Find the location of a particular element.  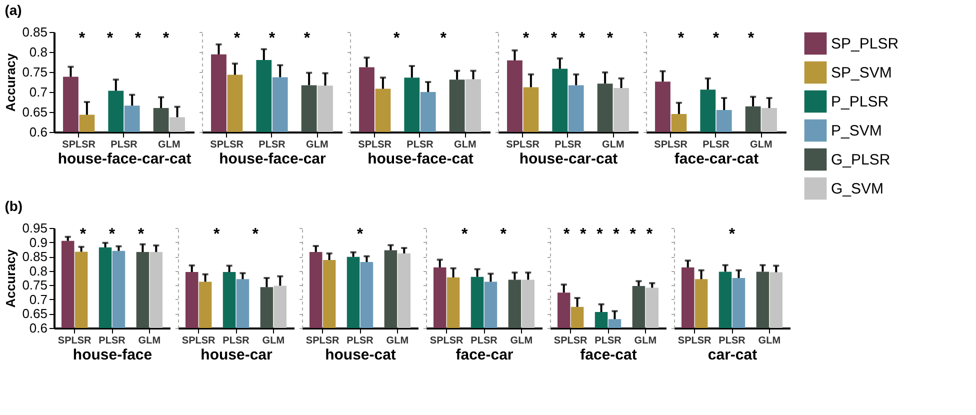

x-axis-title: face-car-cat is located at coordinates (716, 159).